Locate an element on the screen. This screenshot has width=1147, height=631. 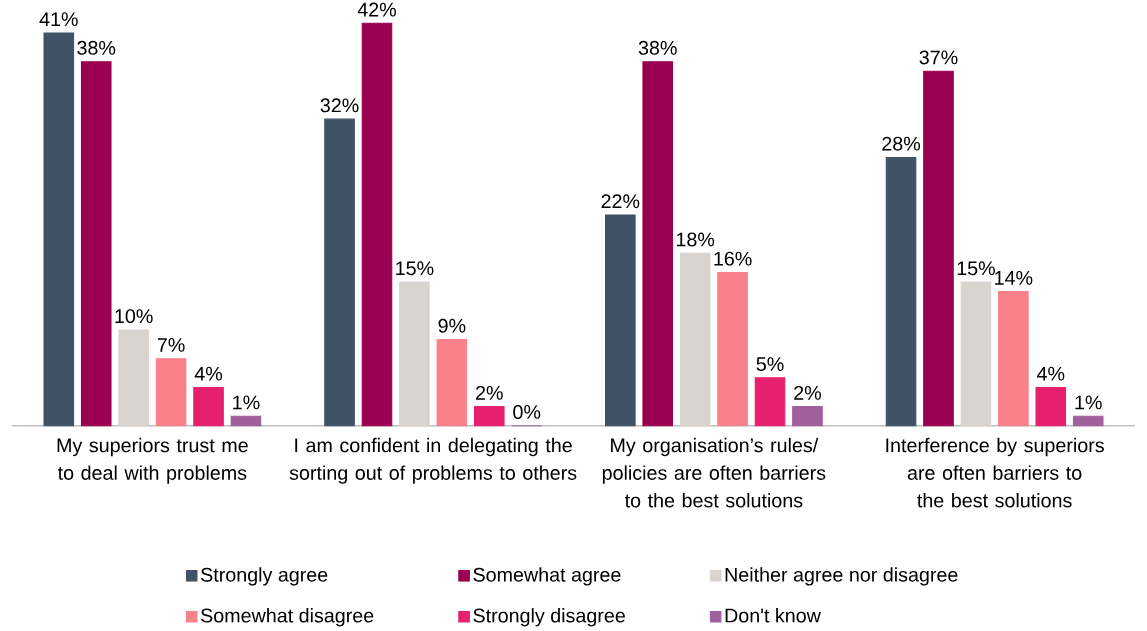
x-tick-label: Interference by superiors are often barriers to the best solutions is located at coordinates (995, 473).